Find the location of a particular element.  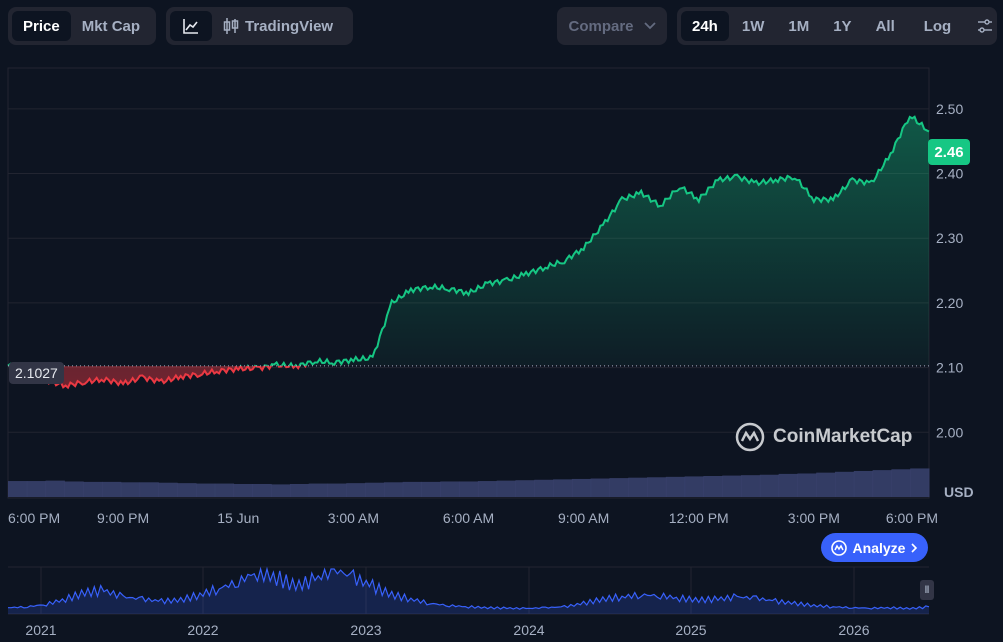

coinmarketcap-logo-icon is located at coordinates (750, 437).